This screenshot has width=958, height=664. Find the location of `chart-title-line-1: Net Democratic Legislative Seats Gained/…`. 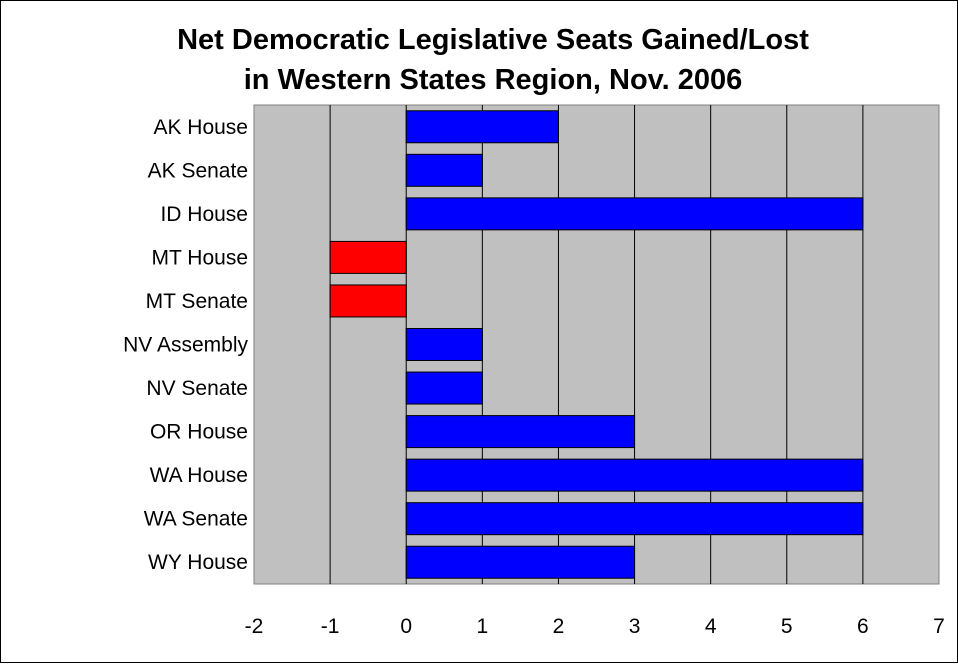

chart-title-line-1: Net Democratic Legislative Seats Gained/… is located at coordinates (493, 40).